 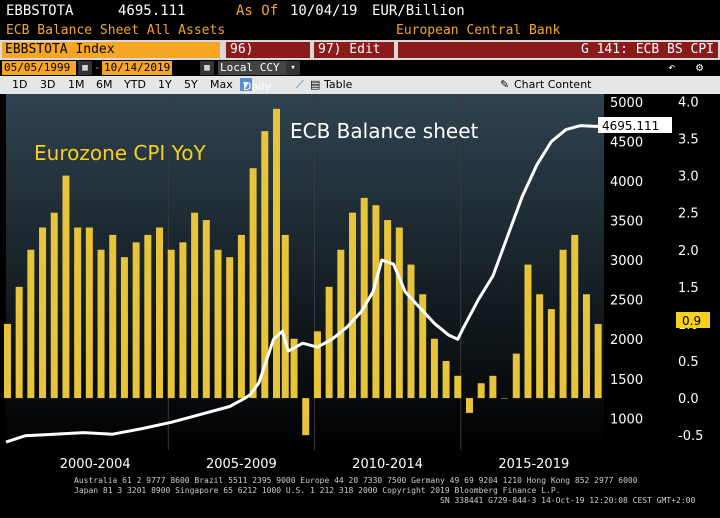 What do you see at coordinates (688, 177) in the screenshot?
I see `right-axis-tick-label: 3.0` at bounding box center [688, 177].